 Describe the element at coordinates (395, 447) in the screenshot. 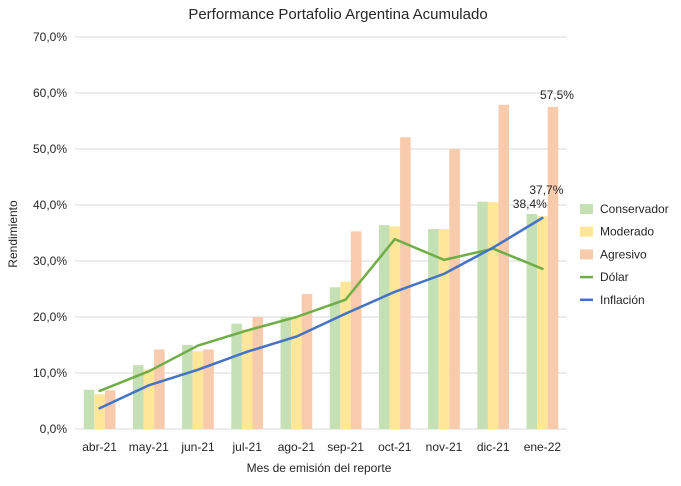

I see `x-tick-label: oct-21` at that location.